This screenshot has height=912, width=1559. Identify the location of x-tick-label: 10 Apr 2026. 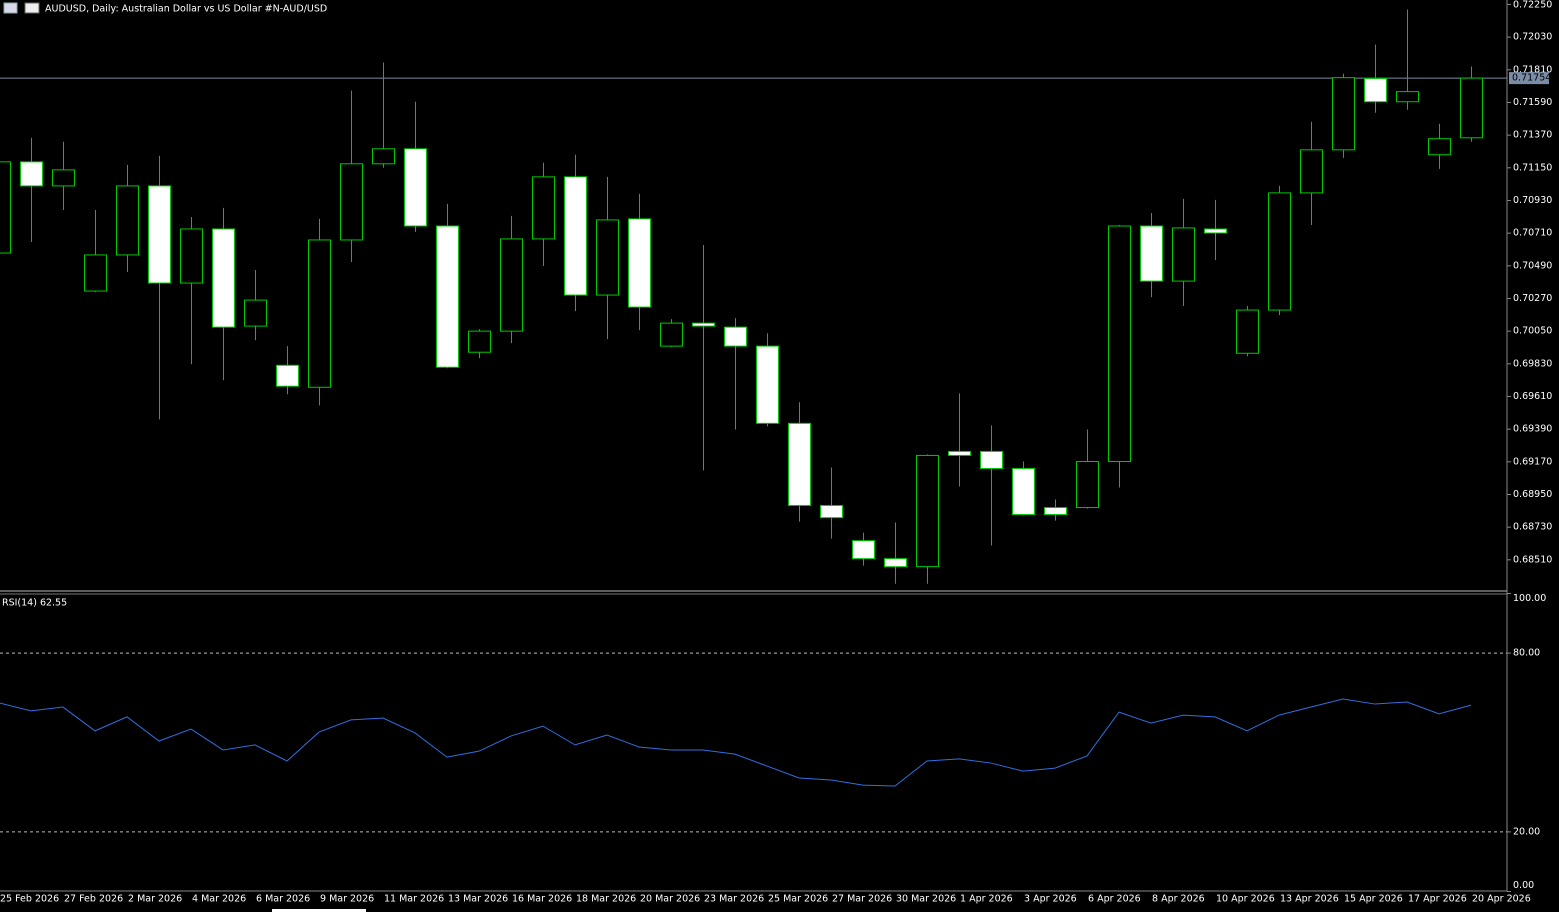
(1245, 899).